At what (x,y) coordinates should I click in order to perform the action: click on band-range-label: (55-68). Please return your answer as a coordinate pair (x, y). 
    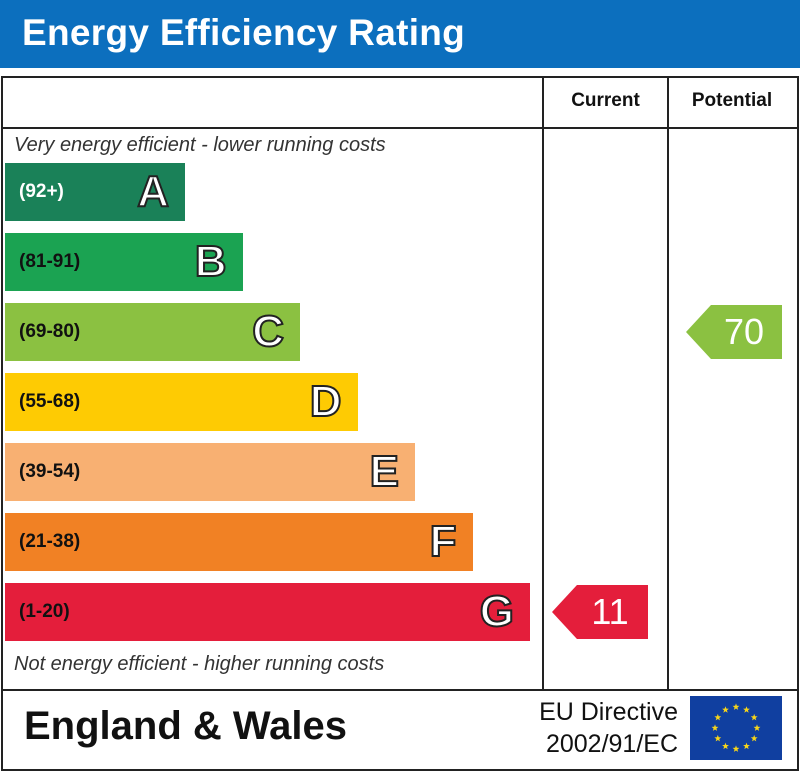
    Looking at the image, I should click on (50, 401).